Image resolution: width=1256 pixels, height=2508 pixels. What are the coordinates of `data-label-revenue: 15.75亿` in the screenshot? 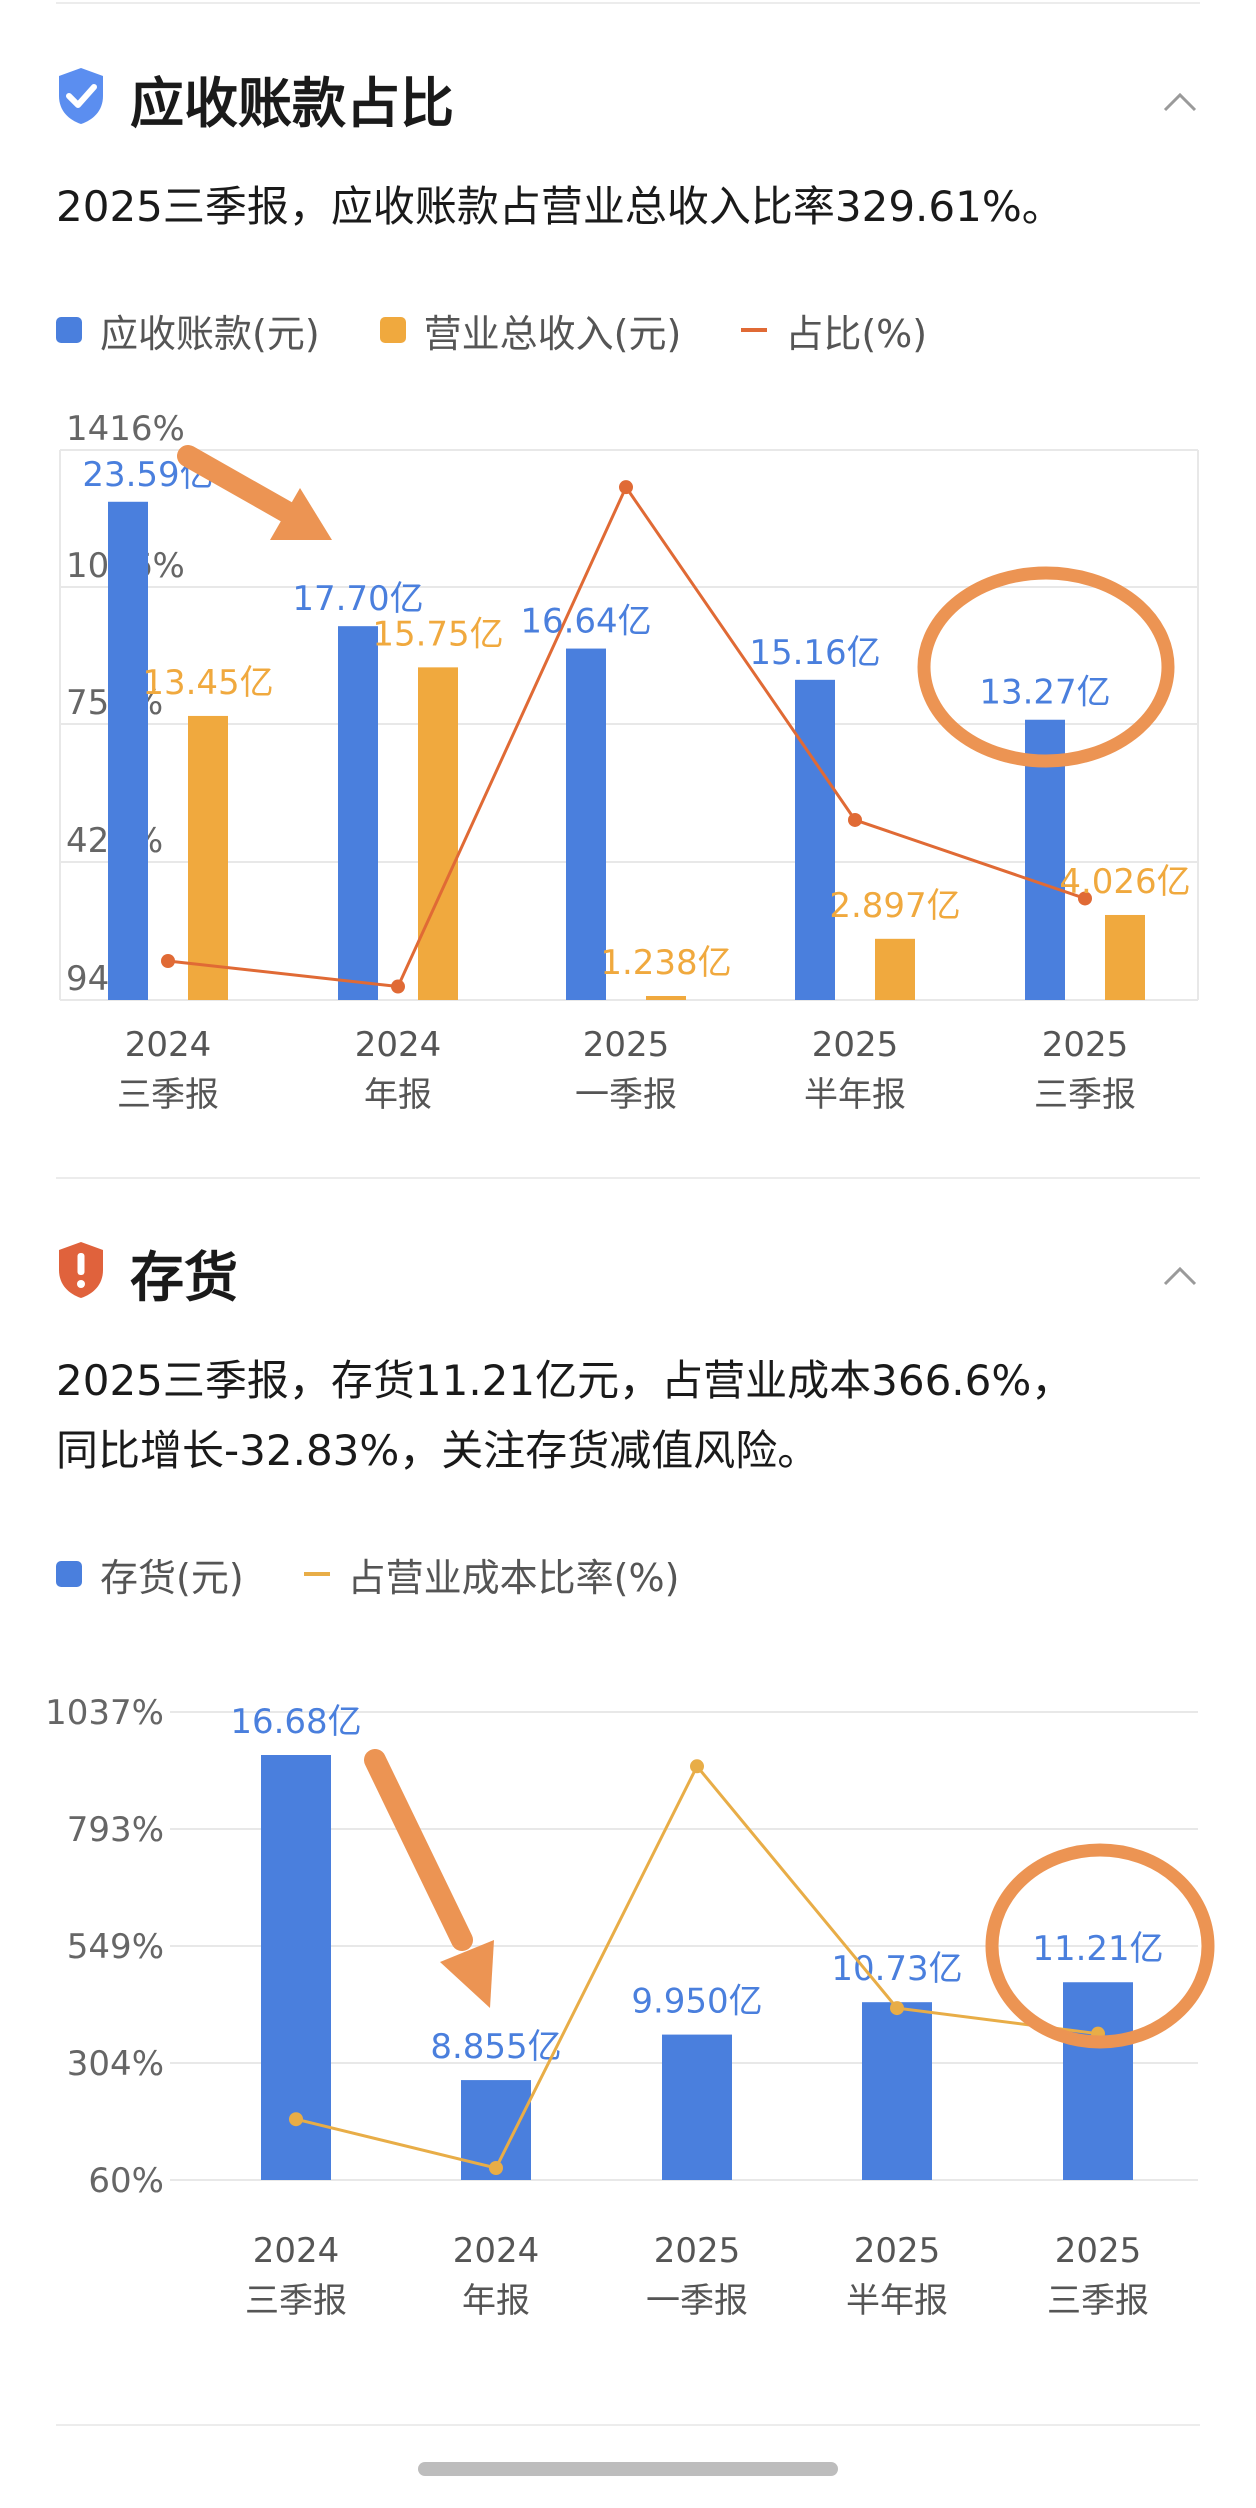 It's located at (437, 634).